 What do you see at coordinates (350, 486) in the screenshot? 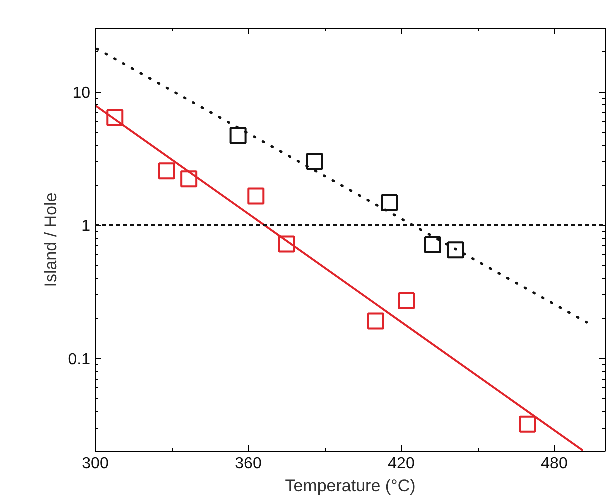
I see `x-axis-title: Temperature (°C)` at bounding box center [350, 486].